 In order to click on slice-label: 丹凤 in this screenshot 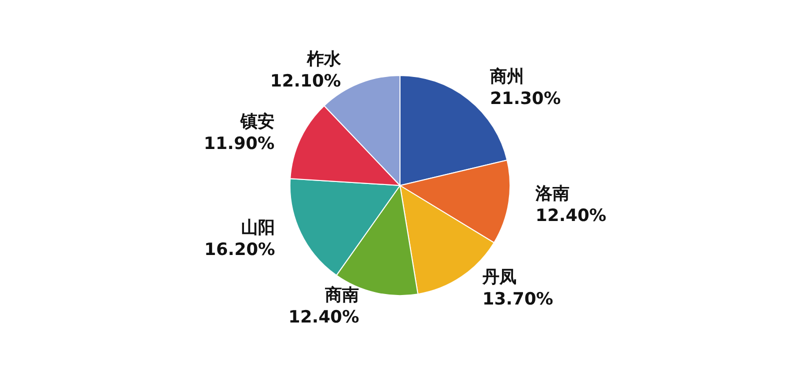, I will do `click(498, 277)`.